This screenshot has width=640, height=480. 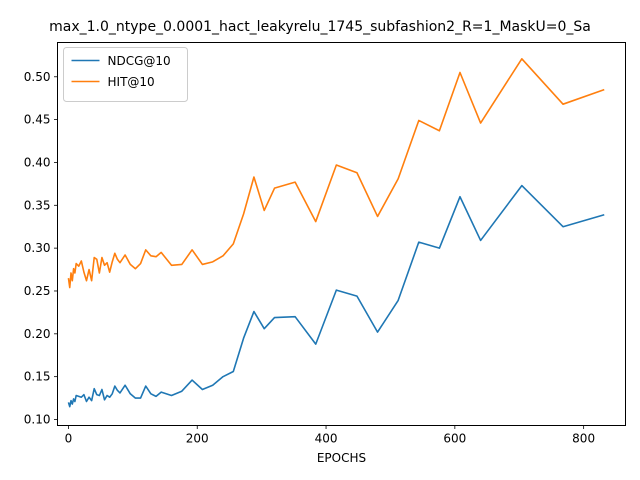 I want to click on legend-label: NDCG@10, so click(x=139, y=61).